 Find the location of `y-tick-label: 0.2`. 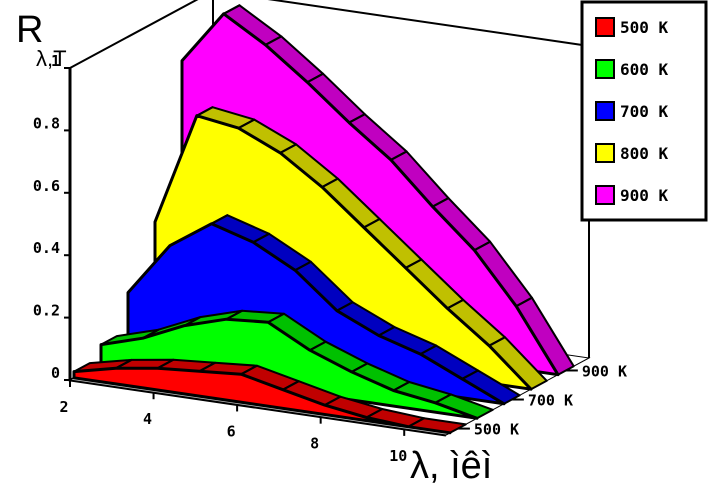

y-tick-label: 0.2 is located at coordinates (46, 311).